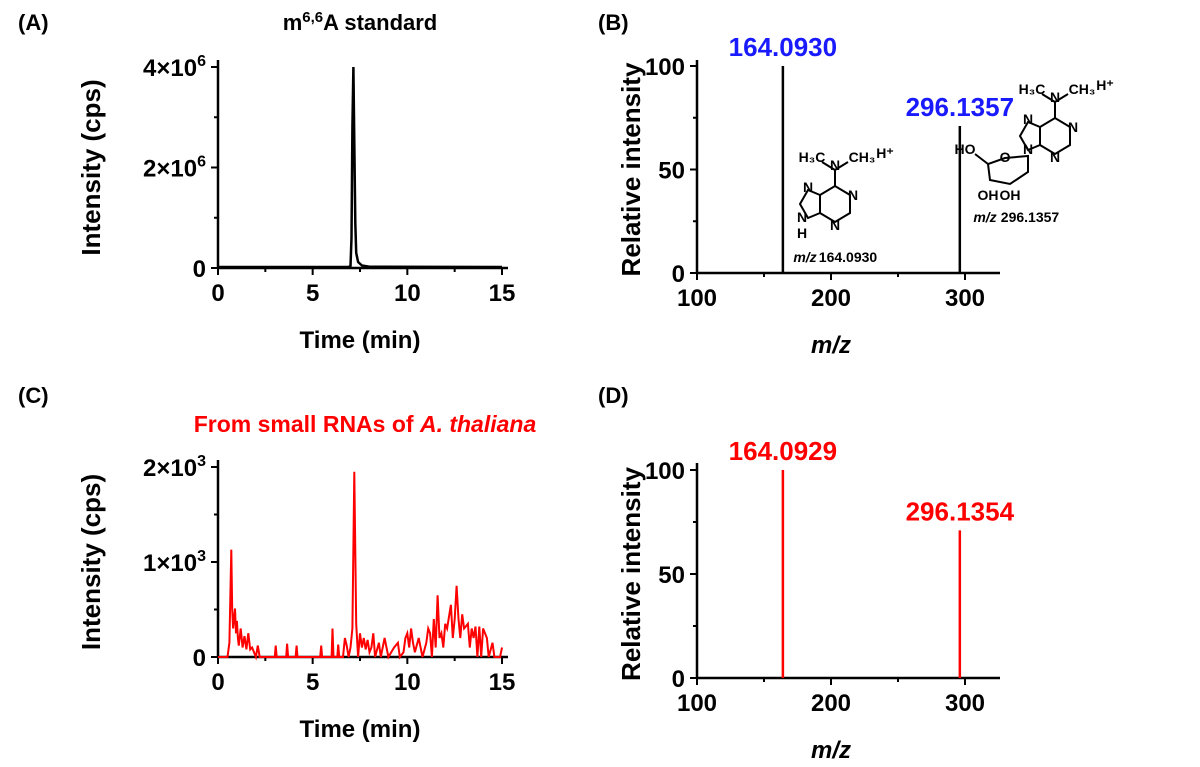  Describe the element at coordinates (802, 233) in the screenshot. I see `atom-label: H` at that location.